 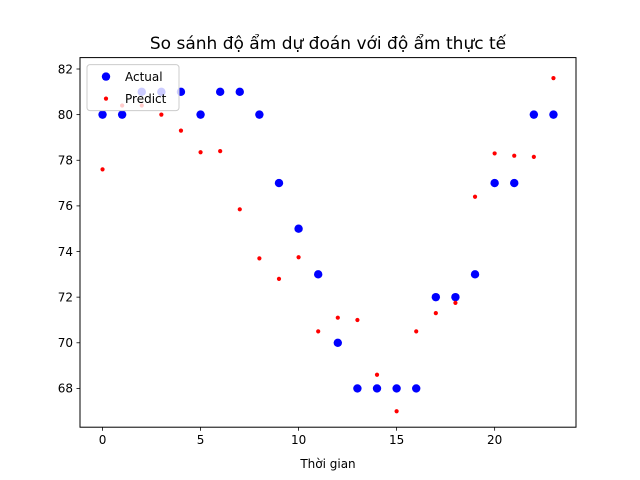 I want to click on legend-label-actual: Actual, so click(x=144, y=77).